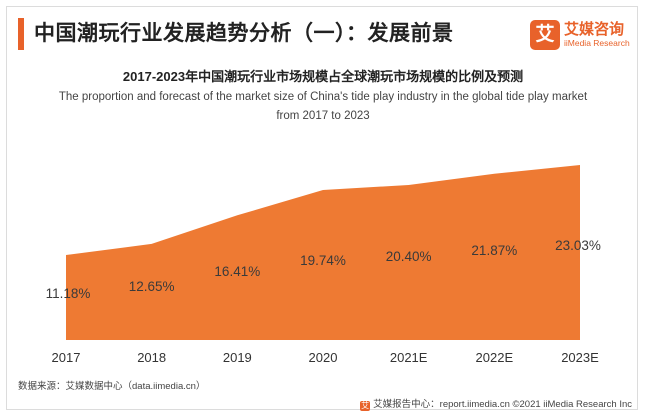 The width and height of the screenshot is (646, 420). What do you see at coordinates (323, 116) in the screenshot?
I see `chart-subtitle-line-2: from 2017 to 2023` at bounding box center [323, 116].